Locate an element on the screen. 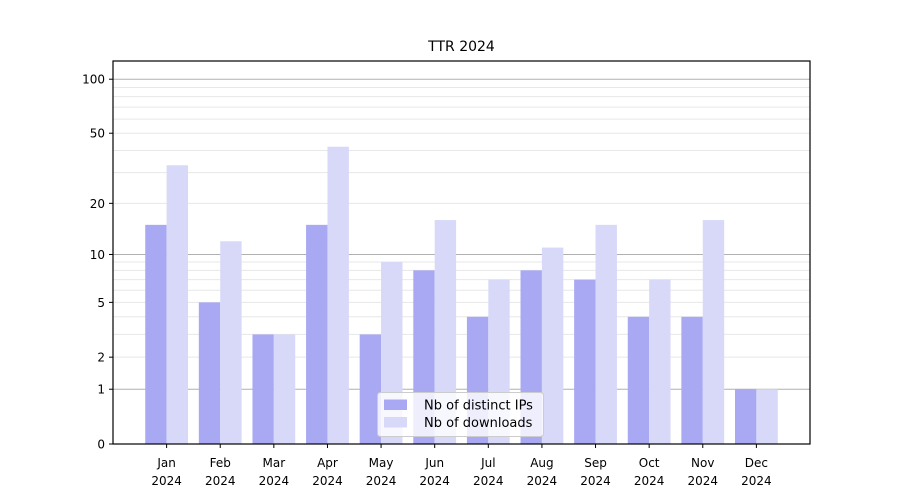  bar-distinct-ips-apr-2024 is located at coordinates (317, 334).